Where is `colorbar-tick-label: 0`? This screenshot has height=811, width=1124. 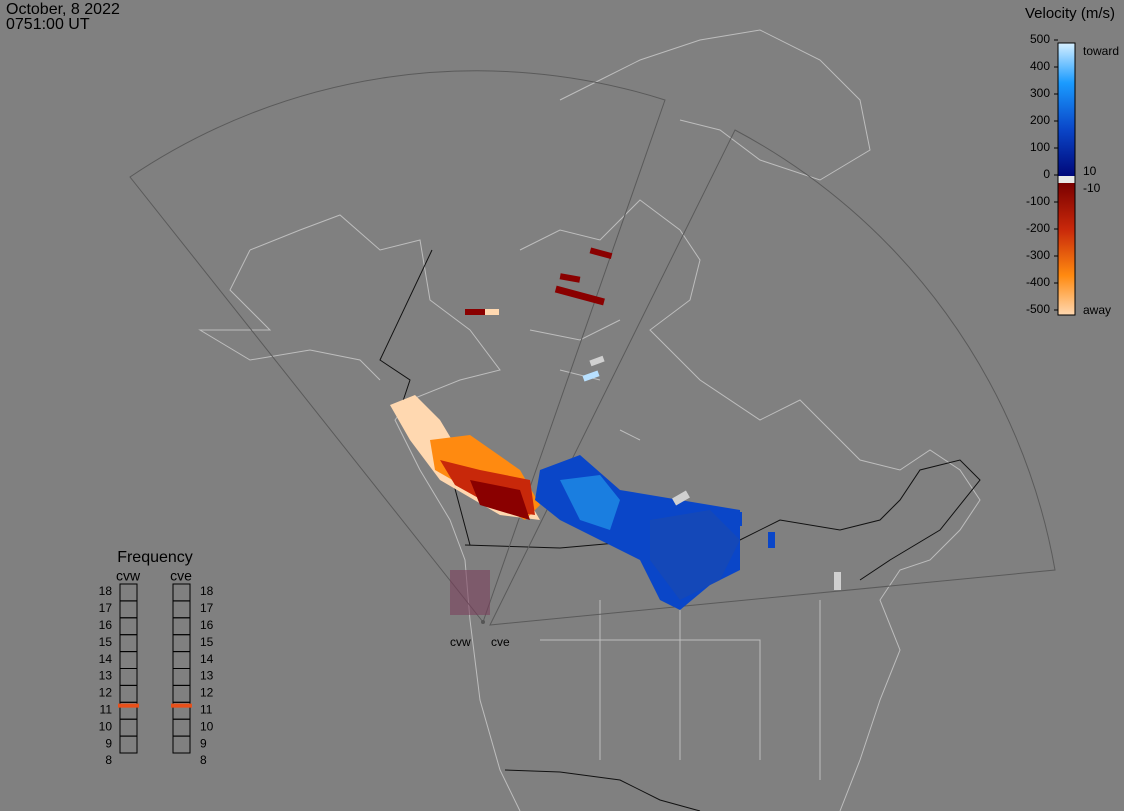
colorbar-tick-label: 0 is located at coordinates (1046, 174).